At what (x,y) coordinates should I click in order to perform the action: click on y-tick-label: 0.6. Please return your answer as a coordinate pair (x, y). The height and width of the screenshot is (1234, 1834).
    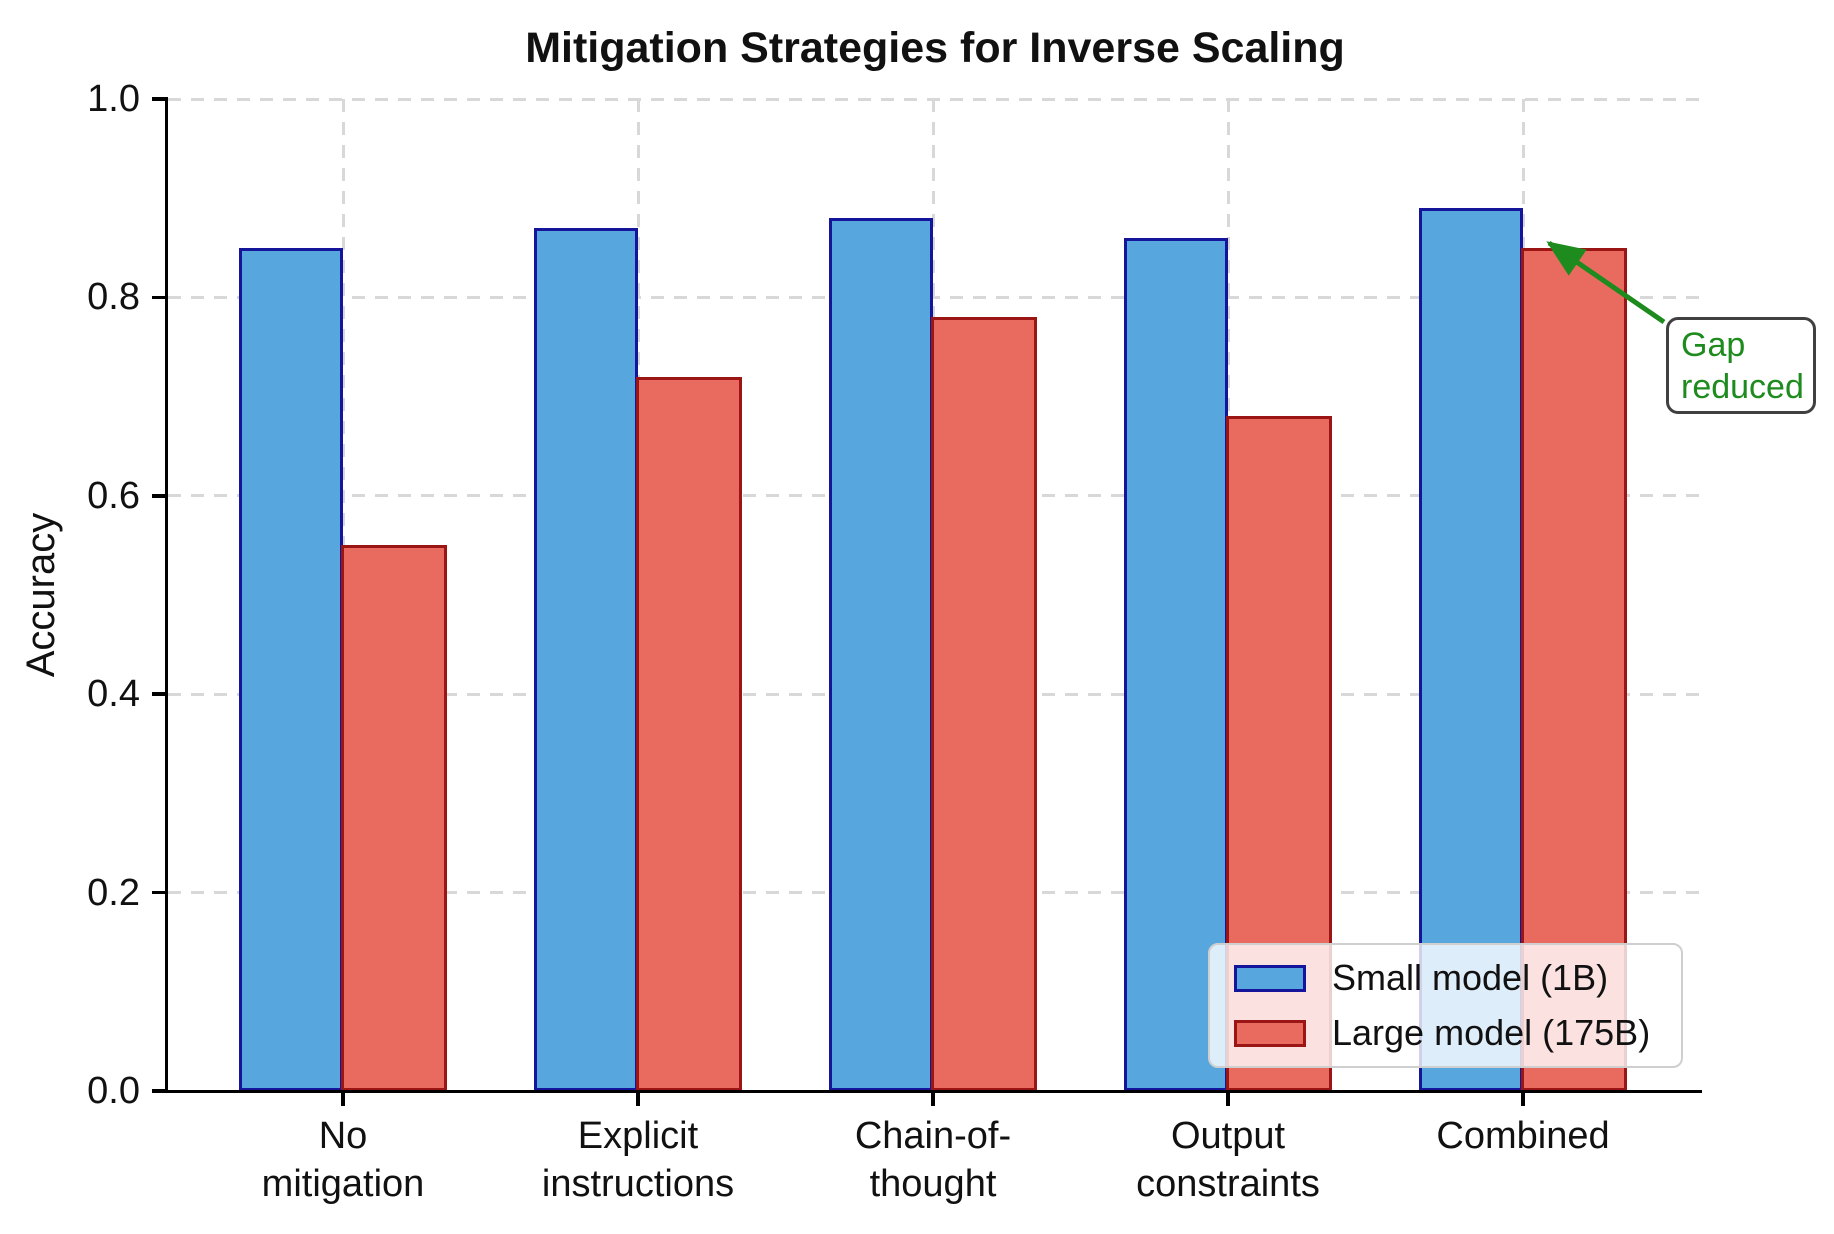
    Looking at the image, I should click on (113, 495).